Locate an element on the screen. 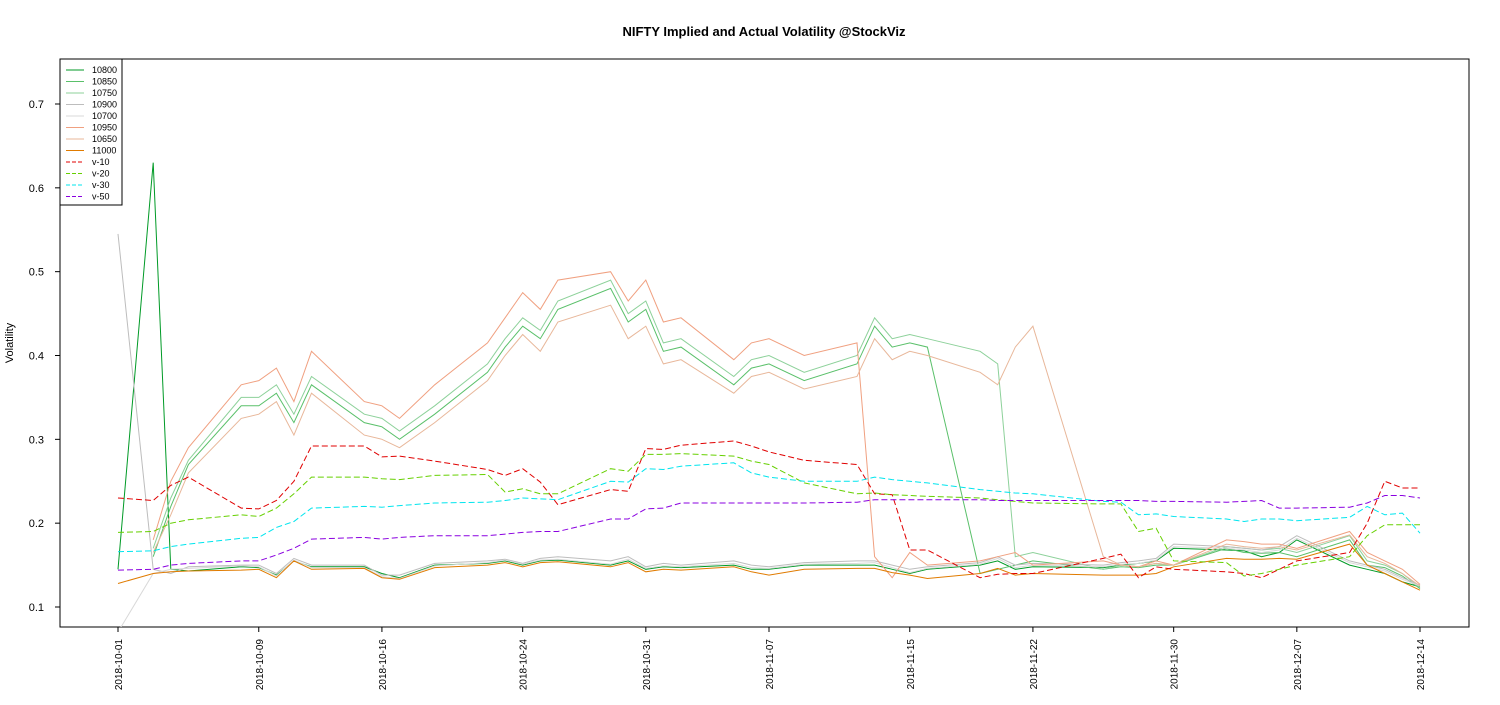  x-tick-label: 2018-11-30 is located at coordinates (1175, 664).